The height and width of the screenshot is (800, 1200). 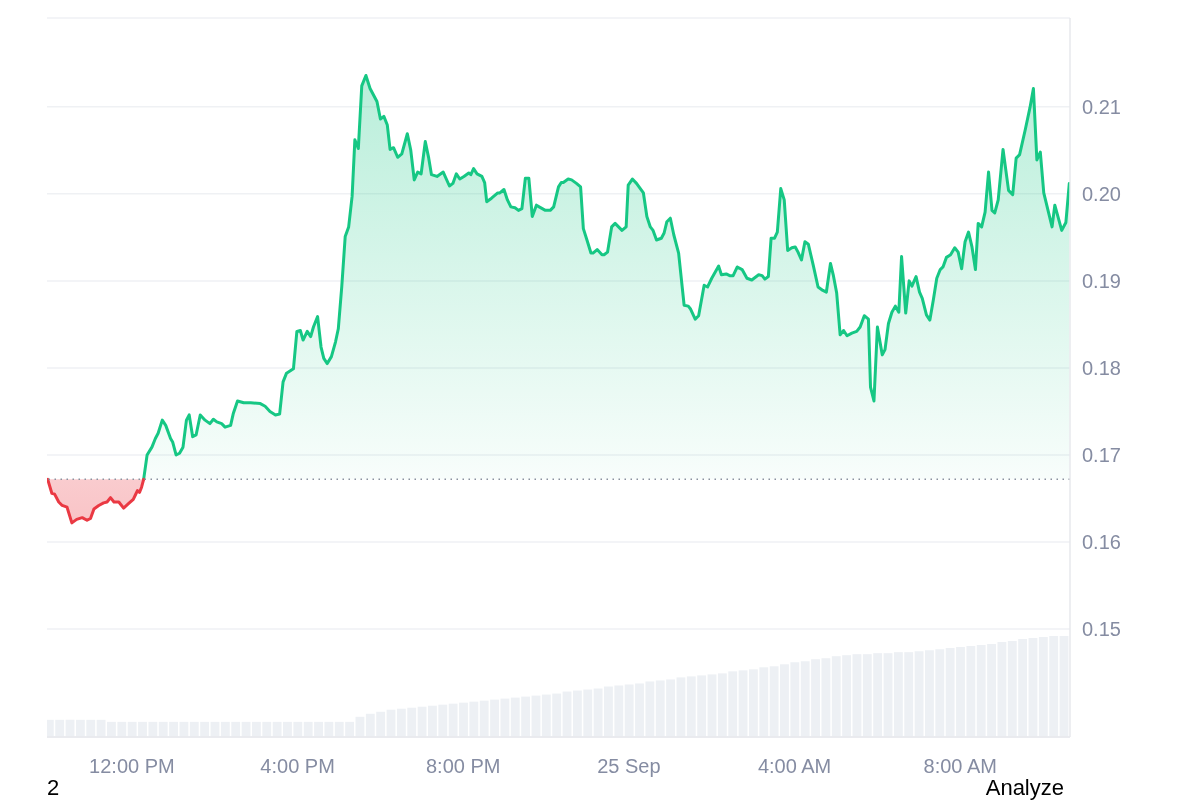 What do you see at coordinates (1024, 787) in the screenshot?
I see `text: Analyze` at bounding box center [1024, 787].